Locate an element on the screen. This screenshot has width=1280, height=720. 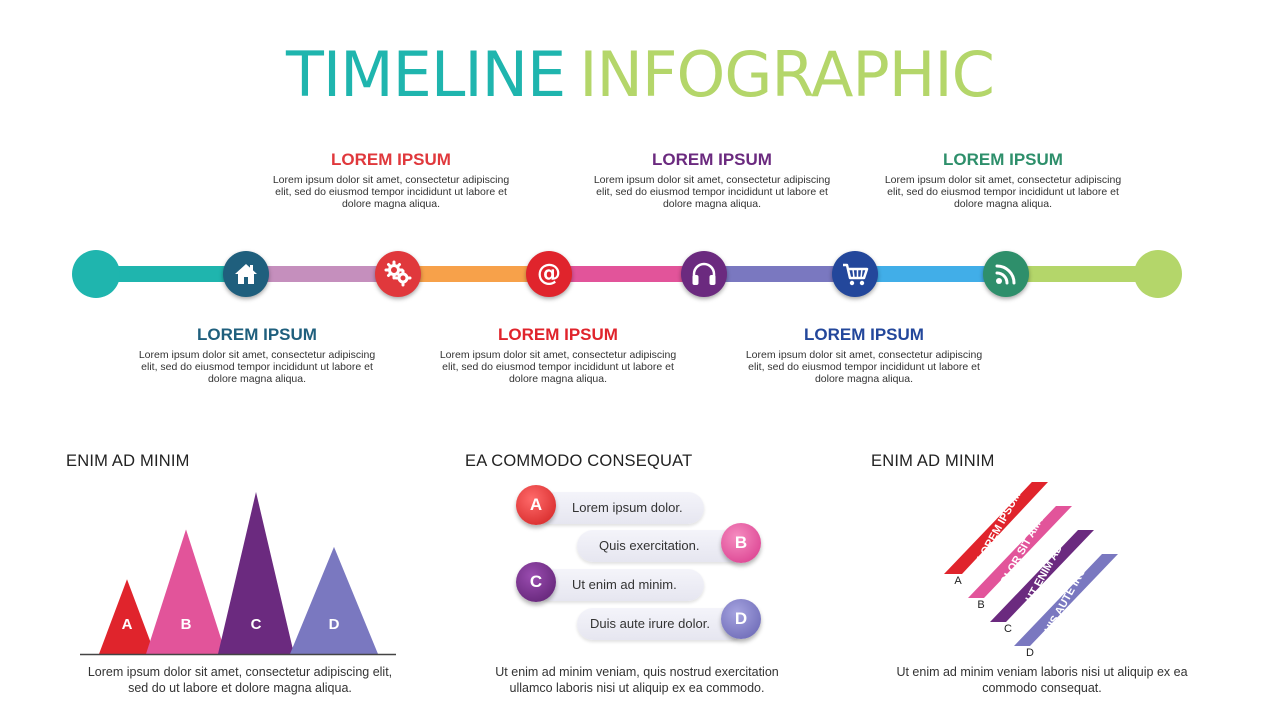
page-title: TIMELINE INFOGRAPHIC is located at coordinates (640, 74).